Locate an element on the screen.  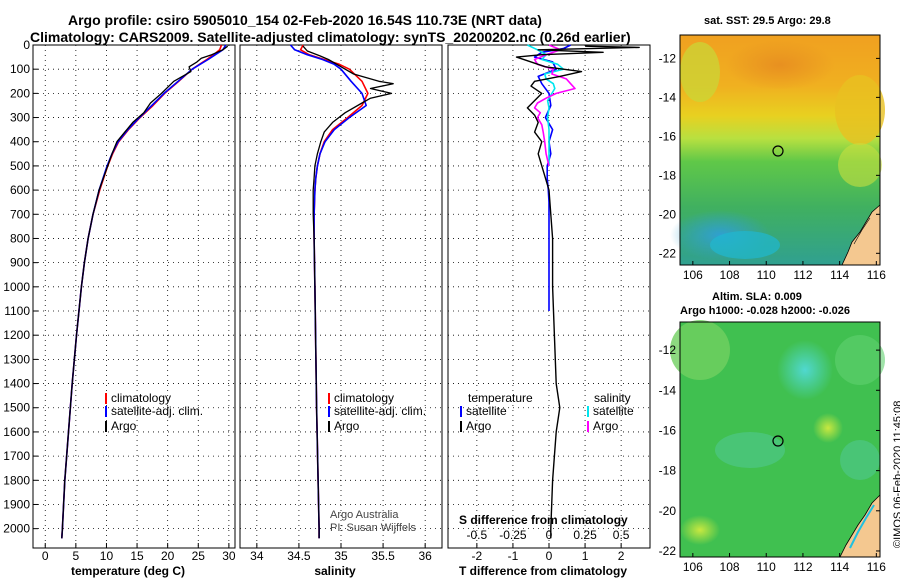
map-lat-tick-label: -14 is located at coordinates (668, 390).